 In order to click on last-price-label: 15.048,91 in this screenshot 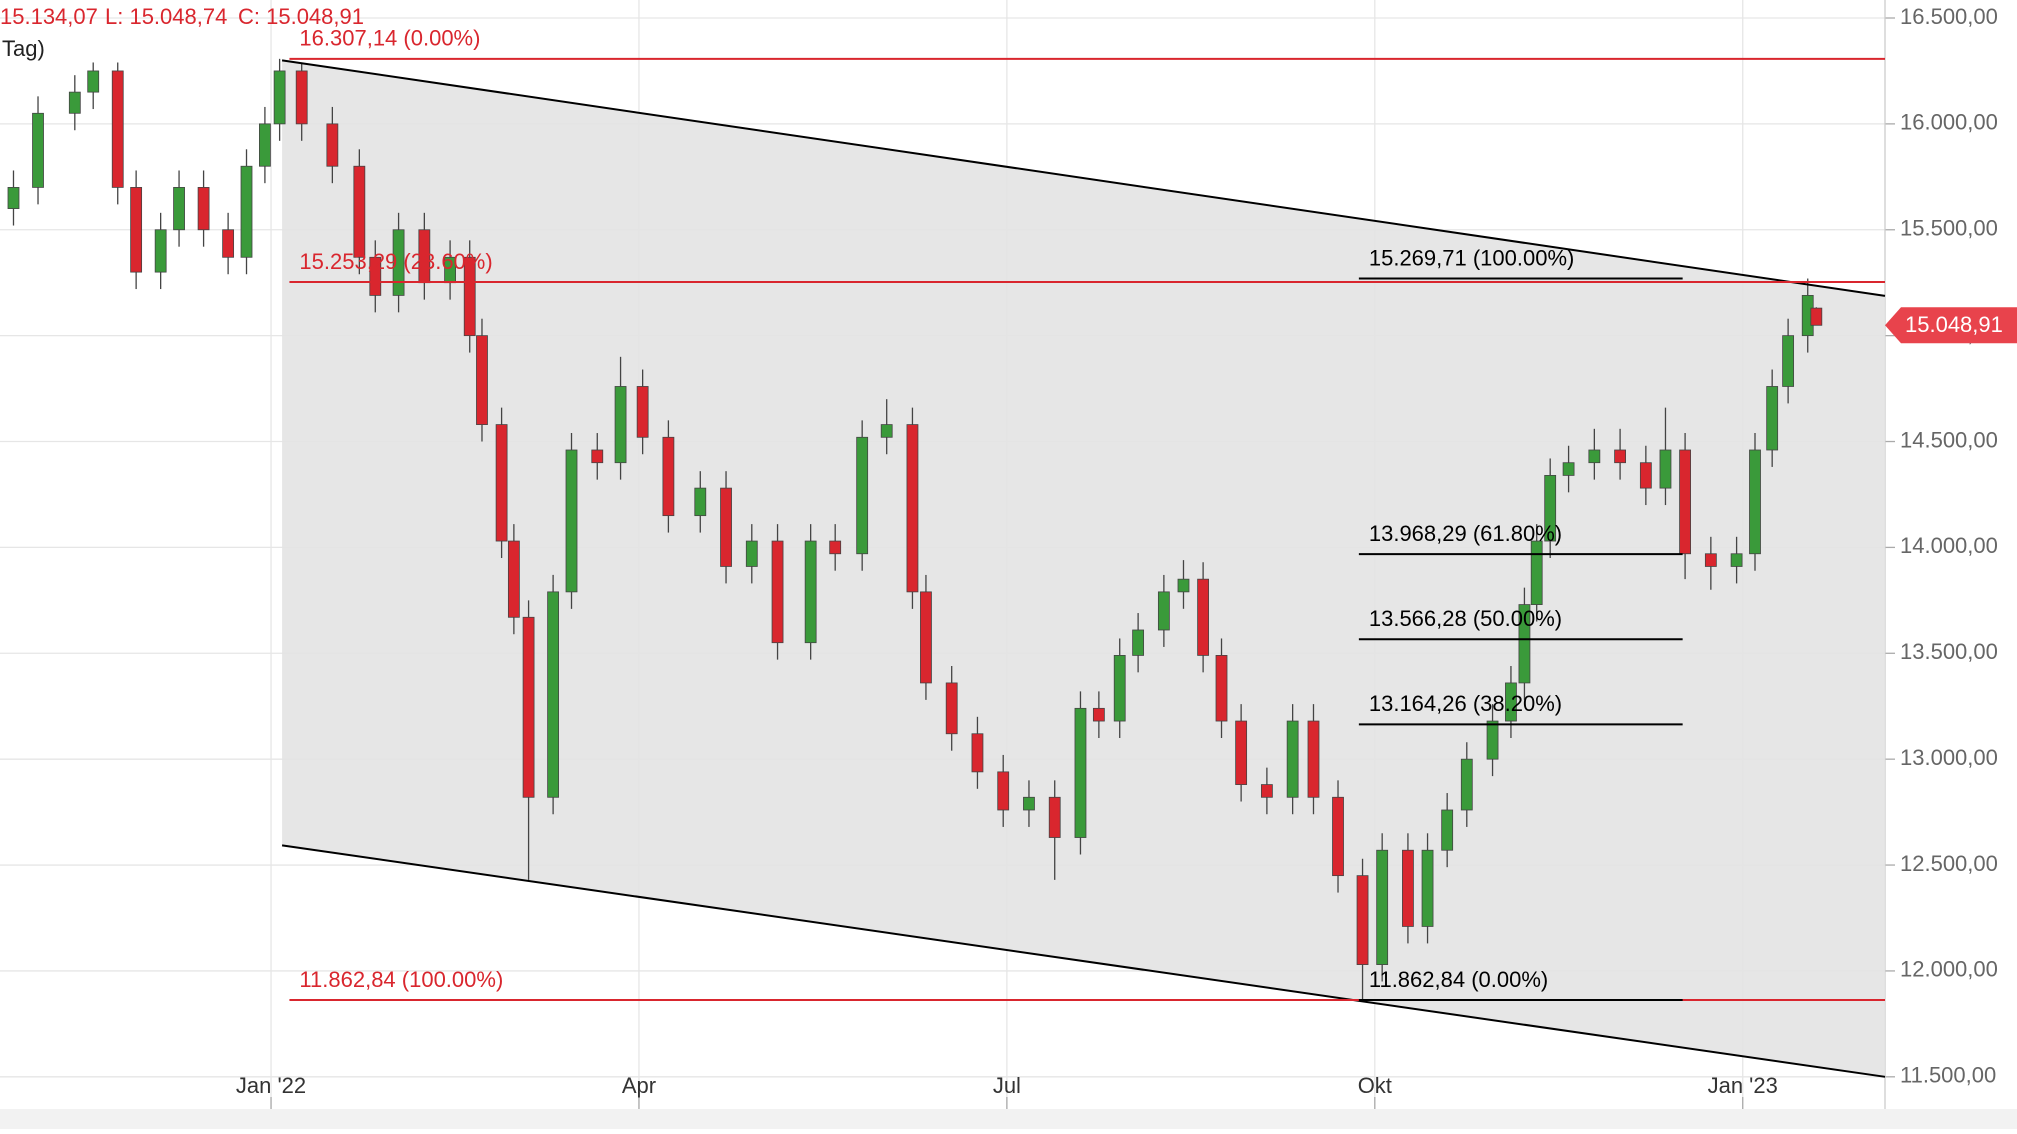, I will do `click(1954, 324)`.